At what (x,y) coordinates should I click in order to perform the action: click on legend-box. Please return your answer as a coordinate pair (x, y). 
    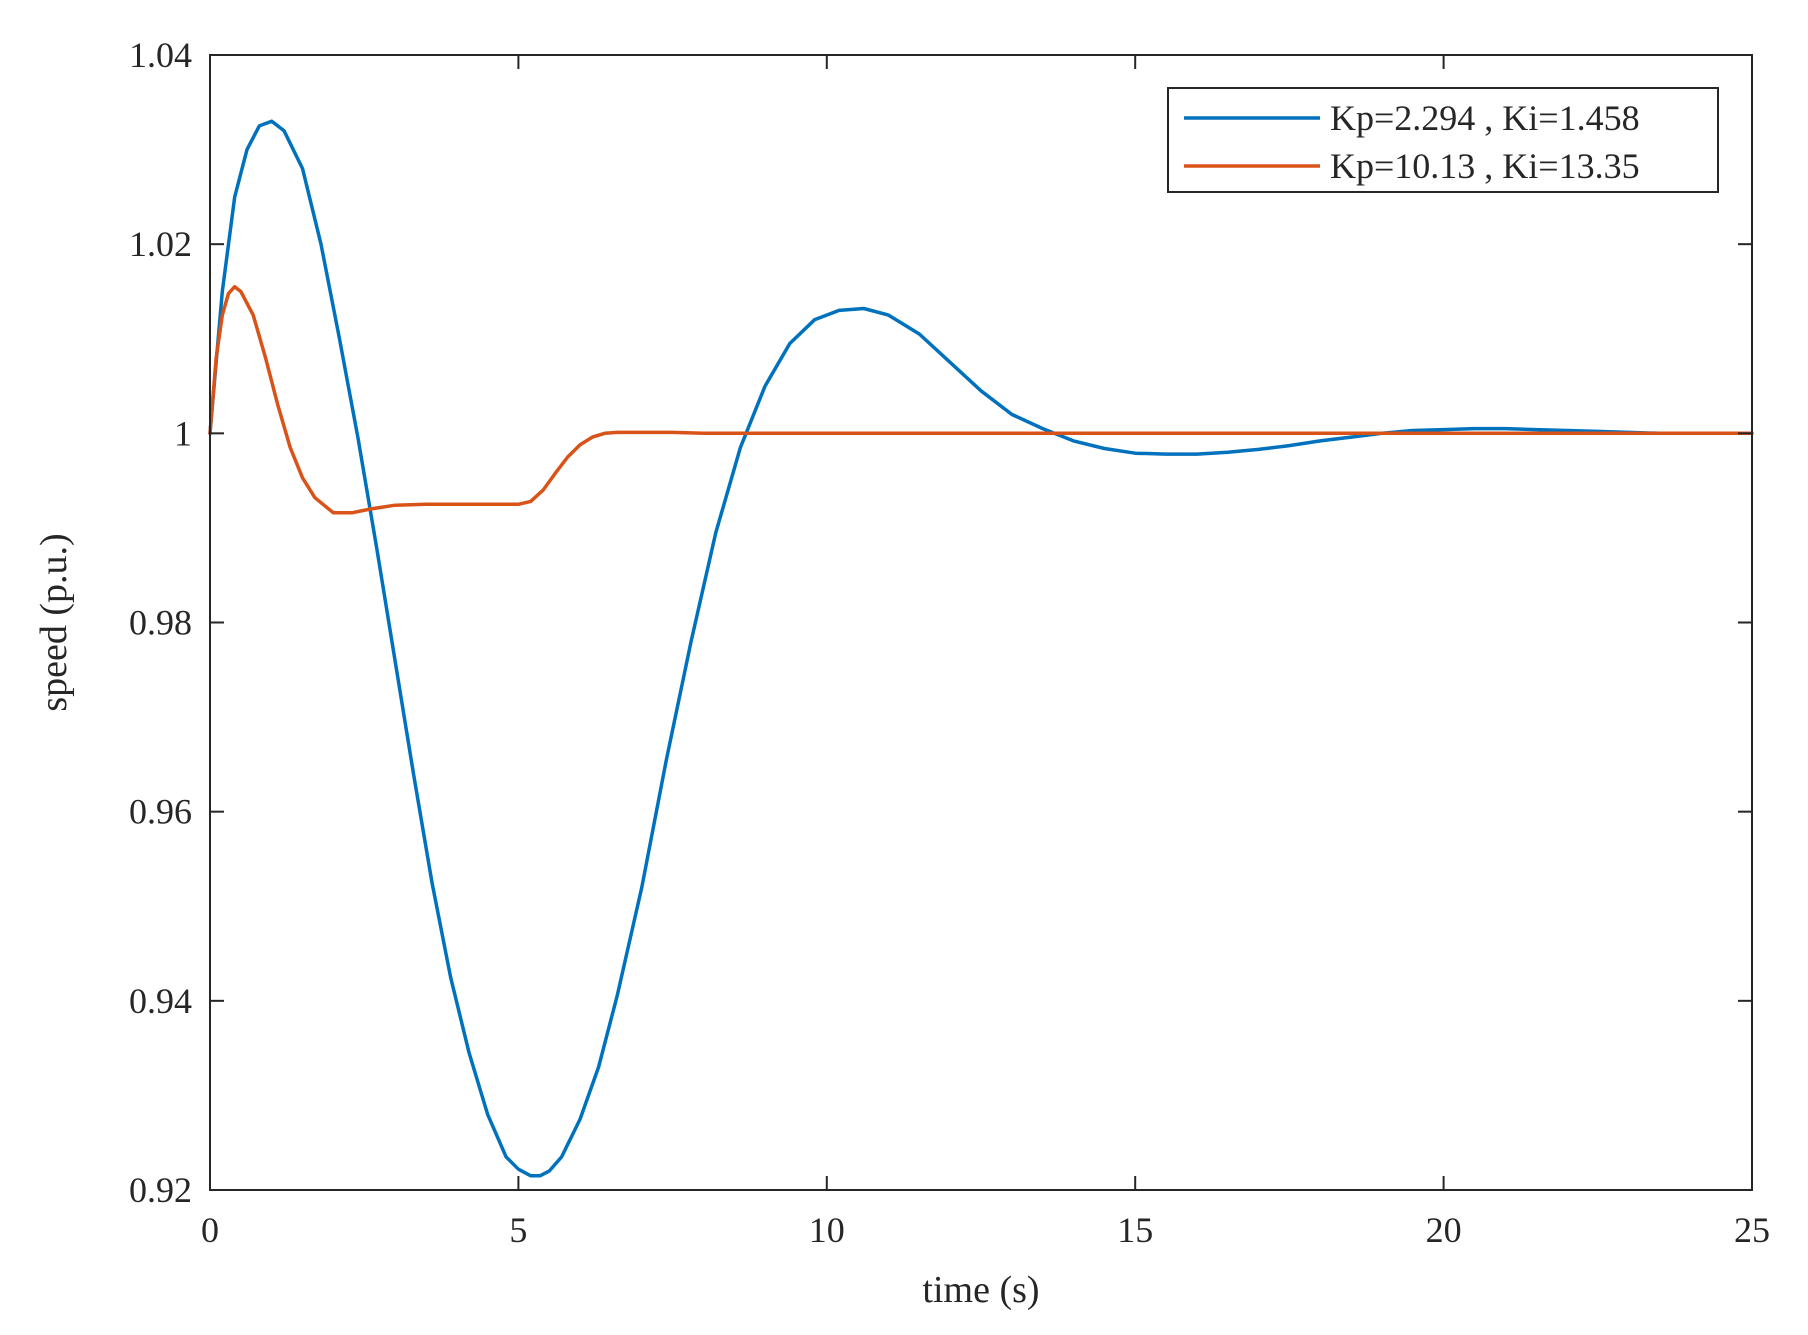
    Looking at the image, I should click on (1443, 140).